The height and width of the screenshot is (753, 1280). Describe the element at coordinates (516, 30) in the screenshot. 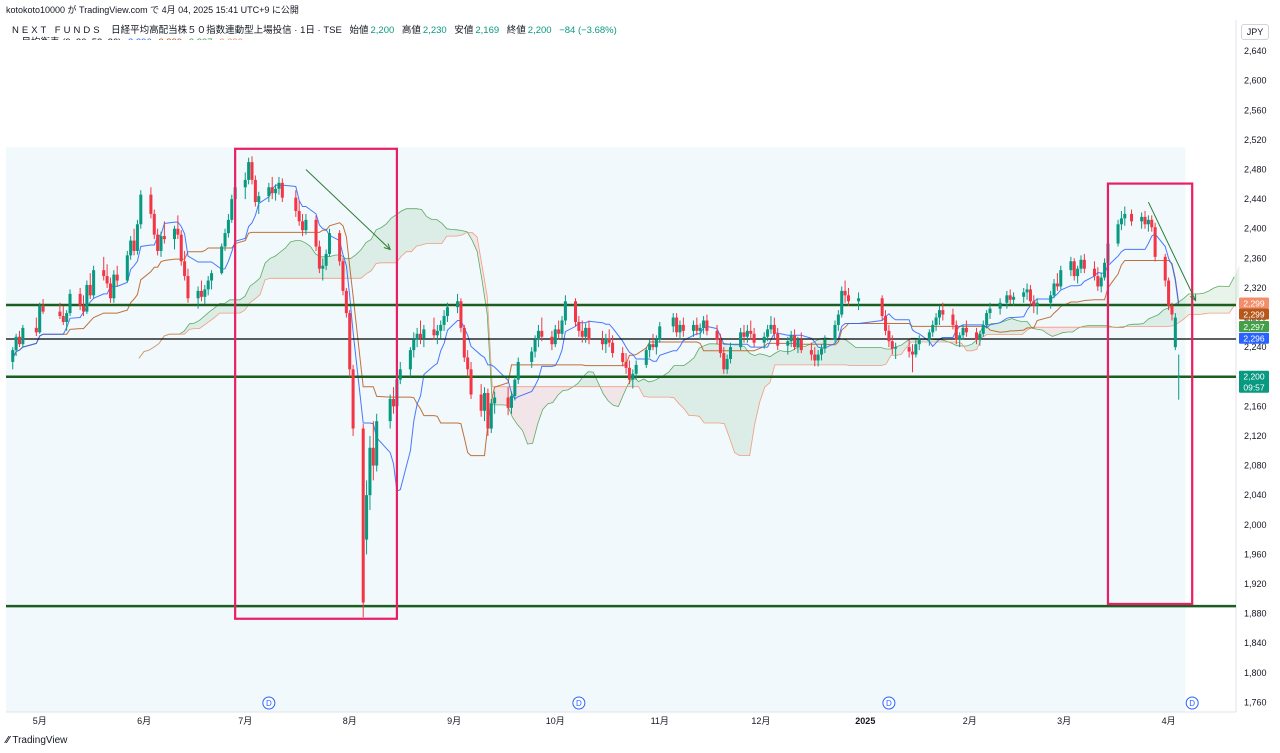

I see `close-label: 終値` at that location.